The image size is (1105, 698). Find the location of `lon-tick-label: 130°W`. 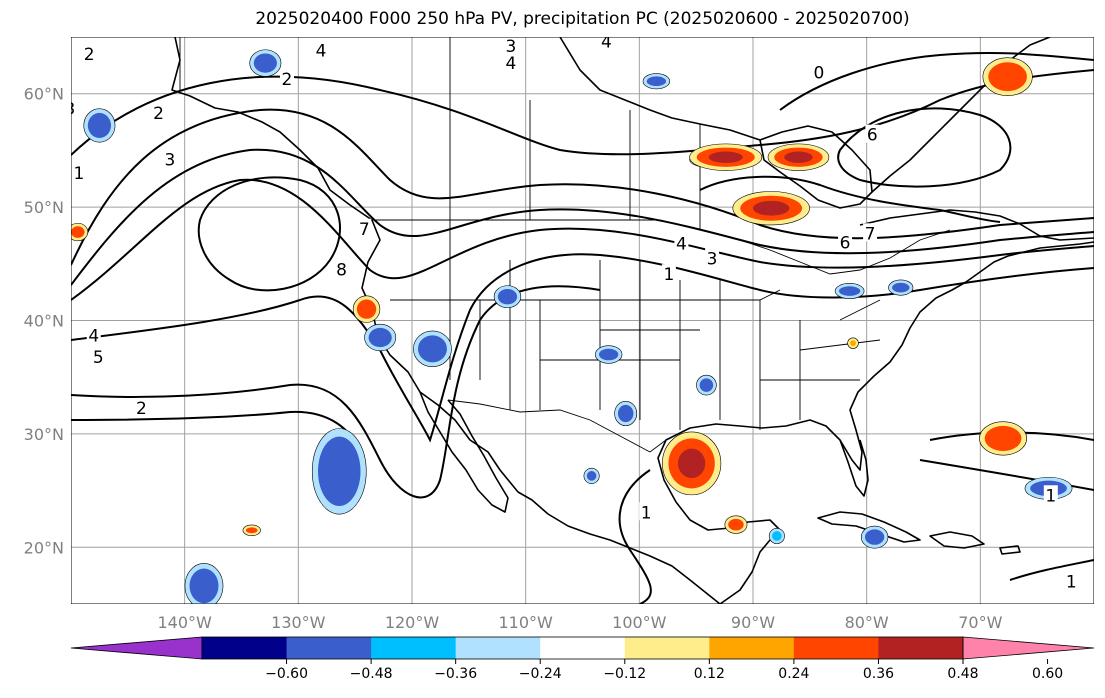

lon-tick-label: 130°W is located at coordinates (298, 622).